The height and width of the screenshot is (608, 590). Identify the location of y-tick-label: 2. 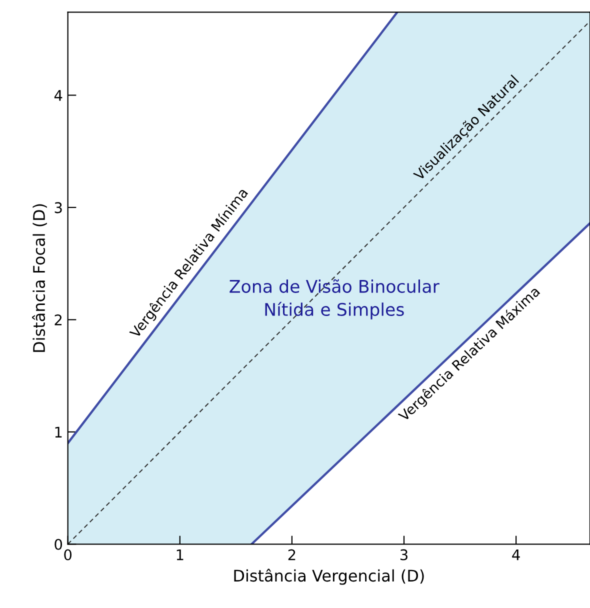
(58, 320).